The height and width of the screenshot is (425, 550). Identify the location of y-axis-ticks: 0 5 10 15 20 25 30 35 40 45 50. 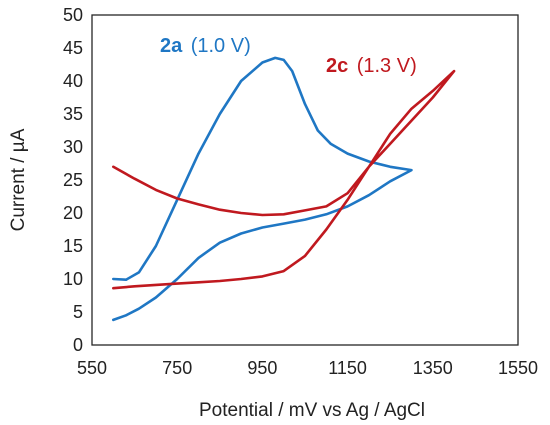
(73, 180).